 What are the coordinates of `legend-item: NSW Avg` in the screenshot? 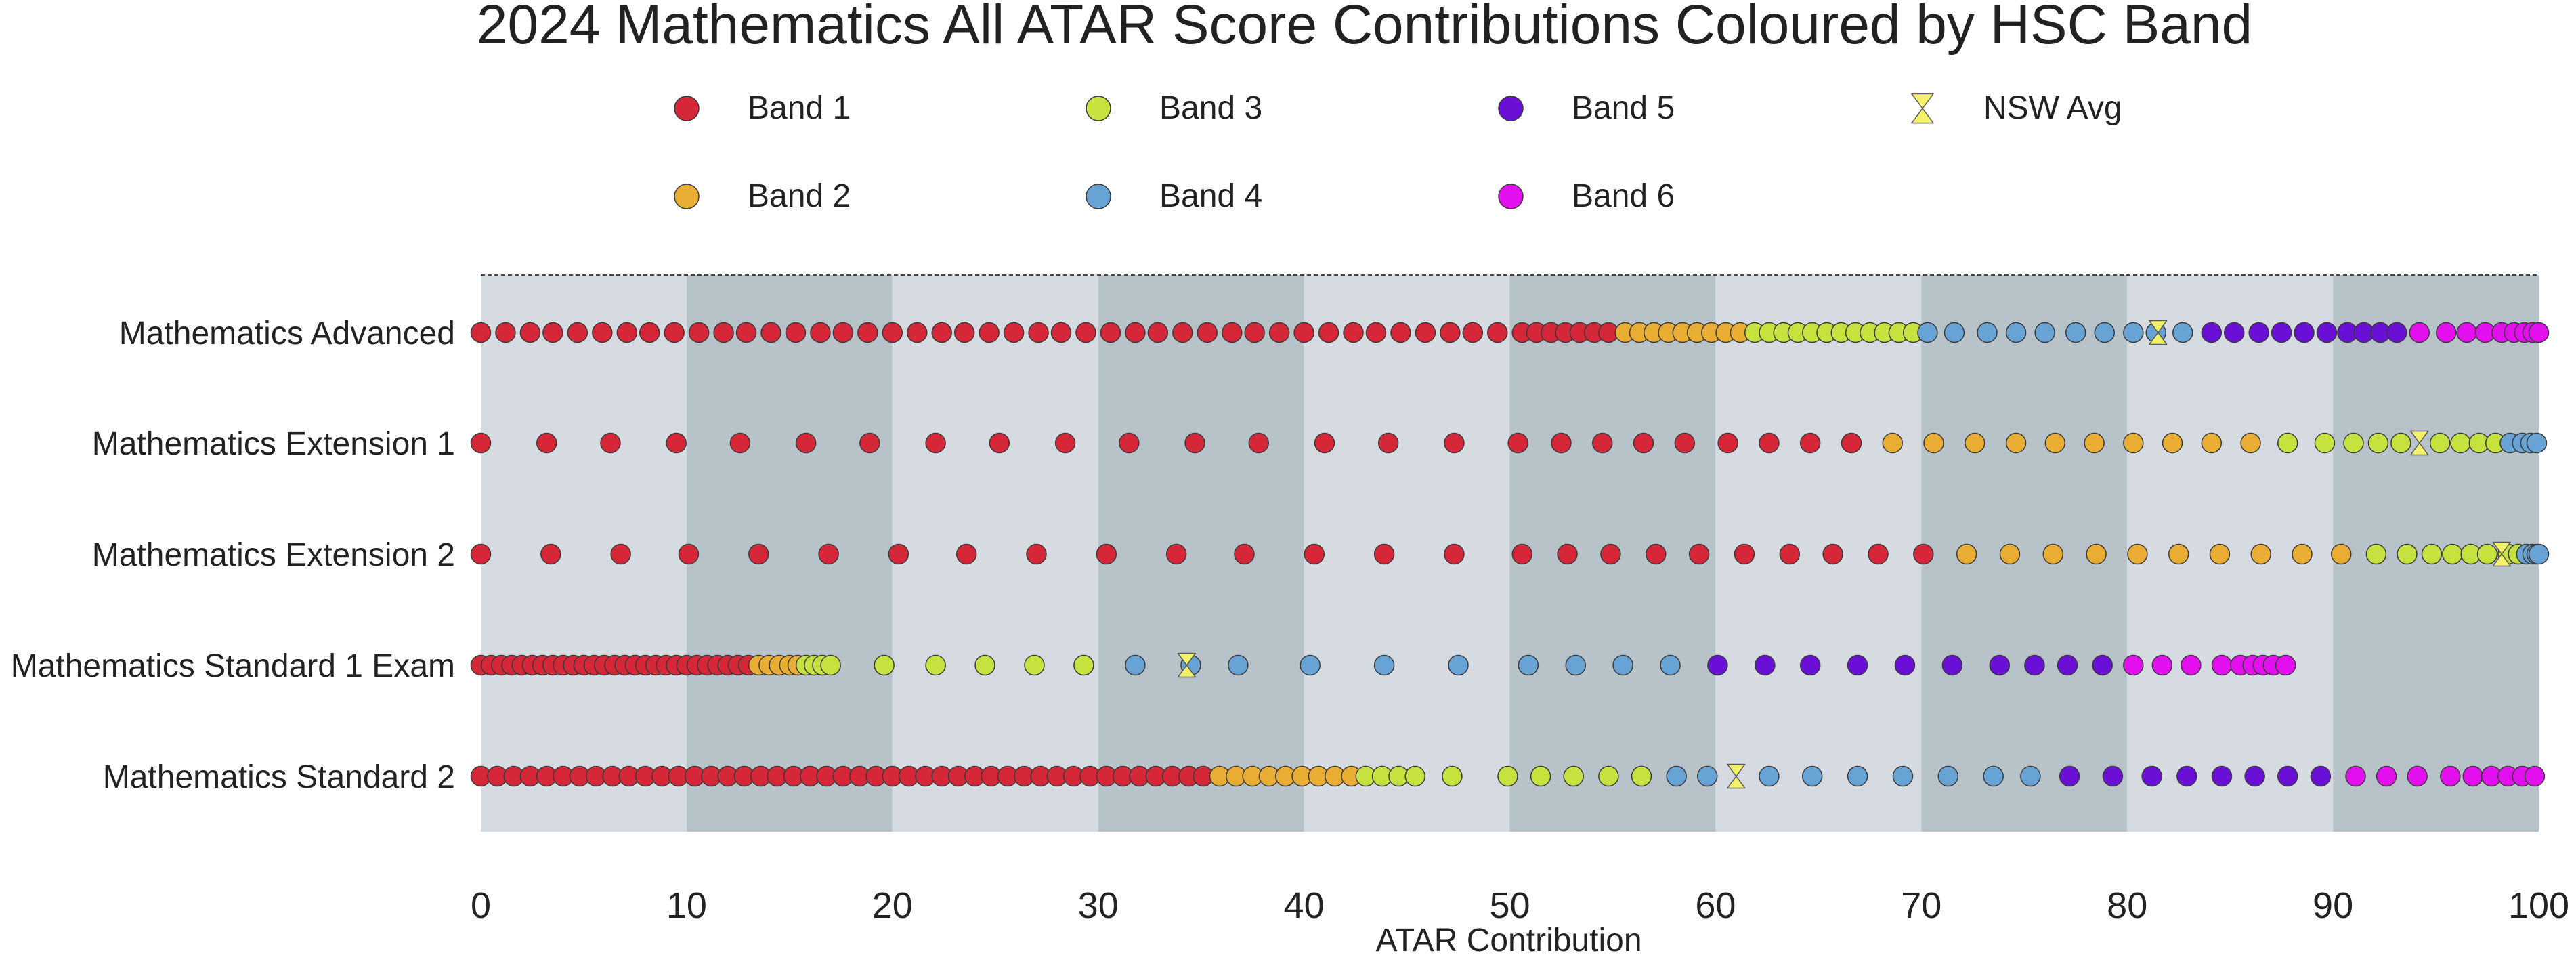 It's located at (2016, 108).